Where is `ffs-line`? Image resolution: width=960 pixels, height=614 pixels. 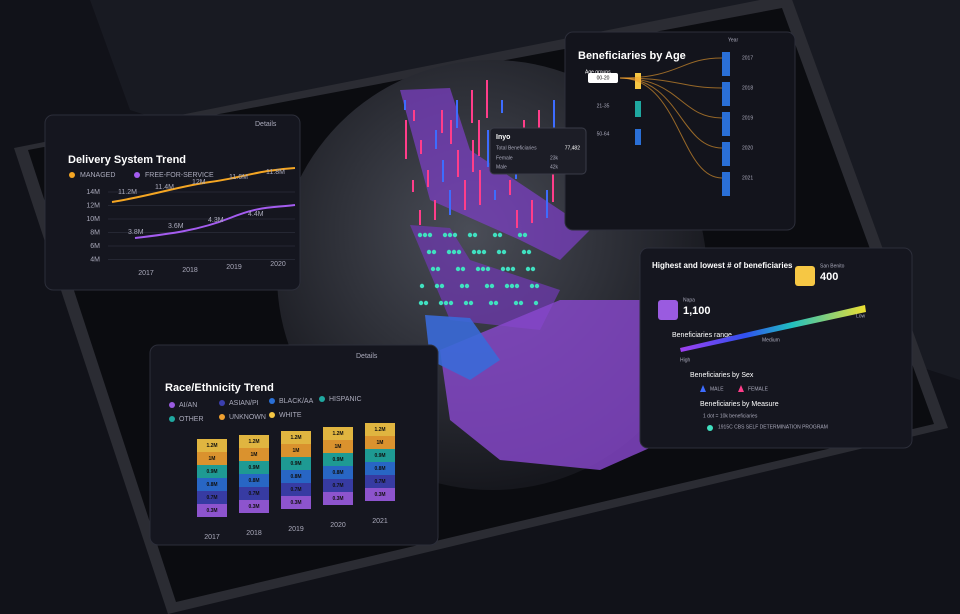
ffs-line is located at coordinates (215, 221).